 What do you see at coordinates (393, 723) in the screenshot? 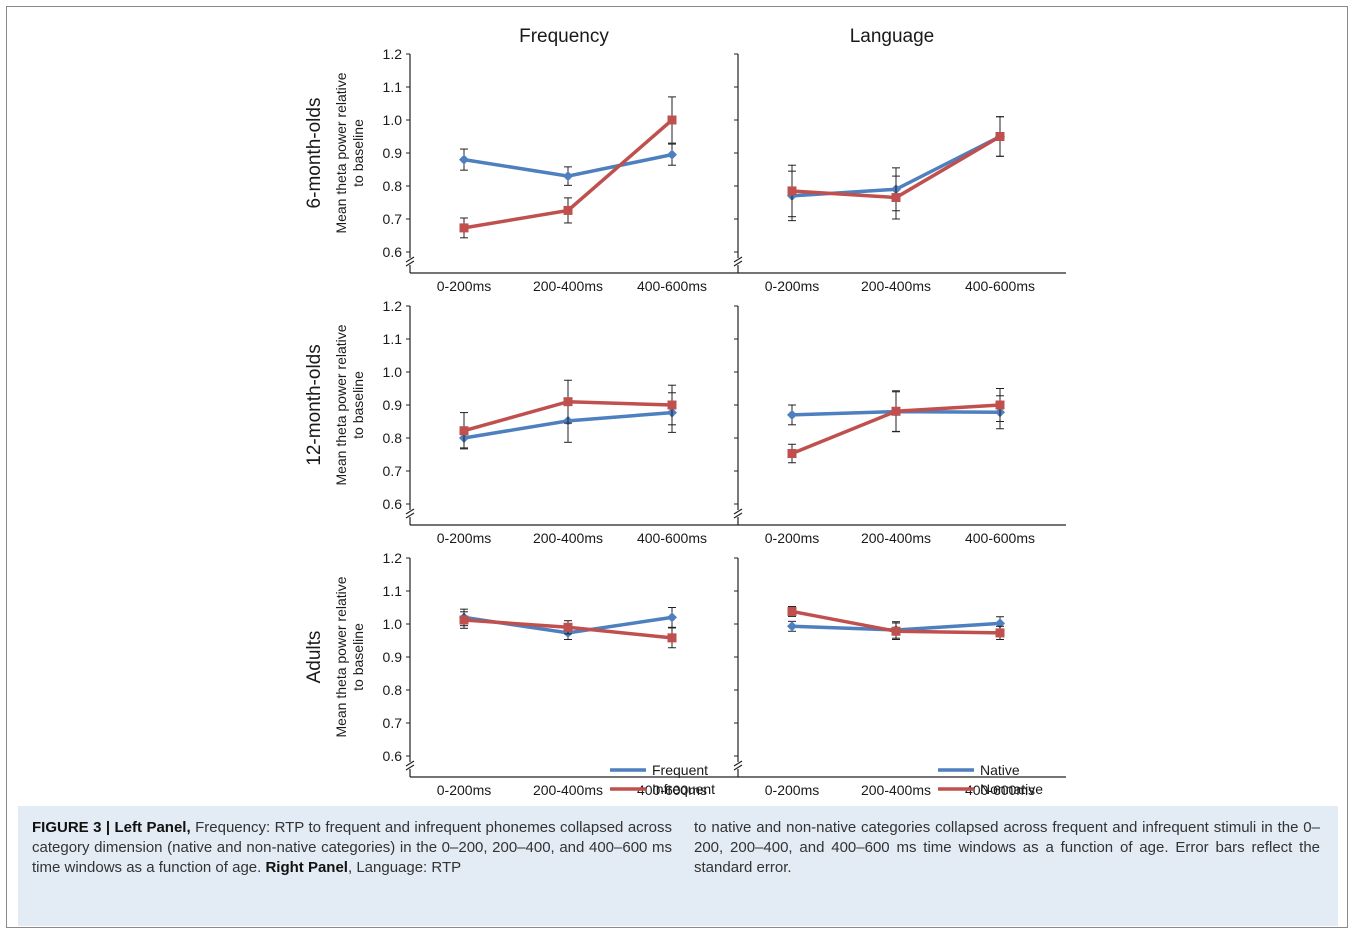
I see `y-tick-label-4-1: 0.7` at bounding box center [393, 723].